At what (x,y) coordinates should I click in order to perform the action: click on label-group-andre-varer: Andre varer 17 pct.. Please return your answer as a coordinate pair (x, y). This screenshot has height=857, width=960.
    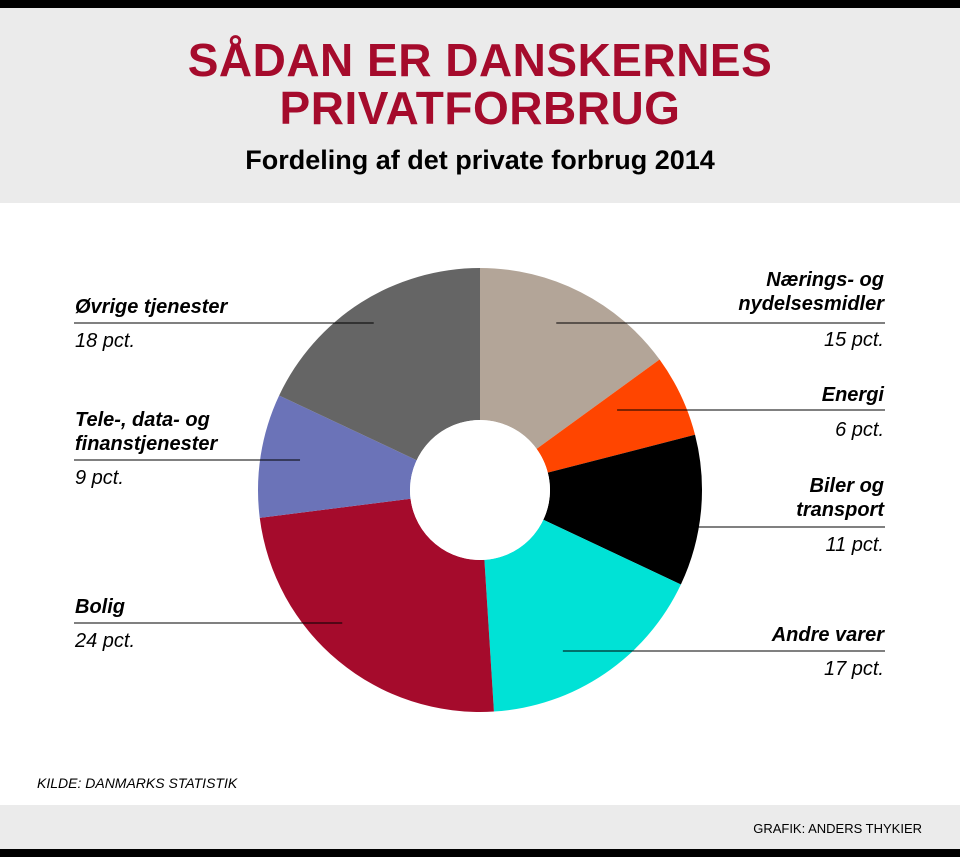
    Looking at the image, I should click on (723, 652).